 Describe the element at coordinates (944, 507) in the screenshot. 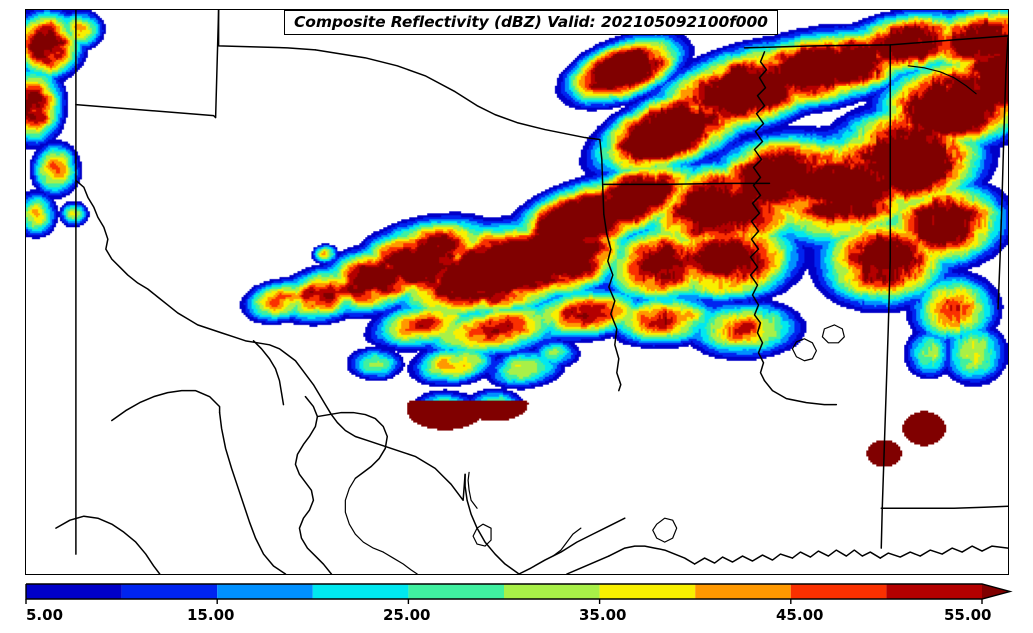

I see `border-alabama-florida` at that location.